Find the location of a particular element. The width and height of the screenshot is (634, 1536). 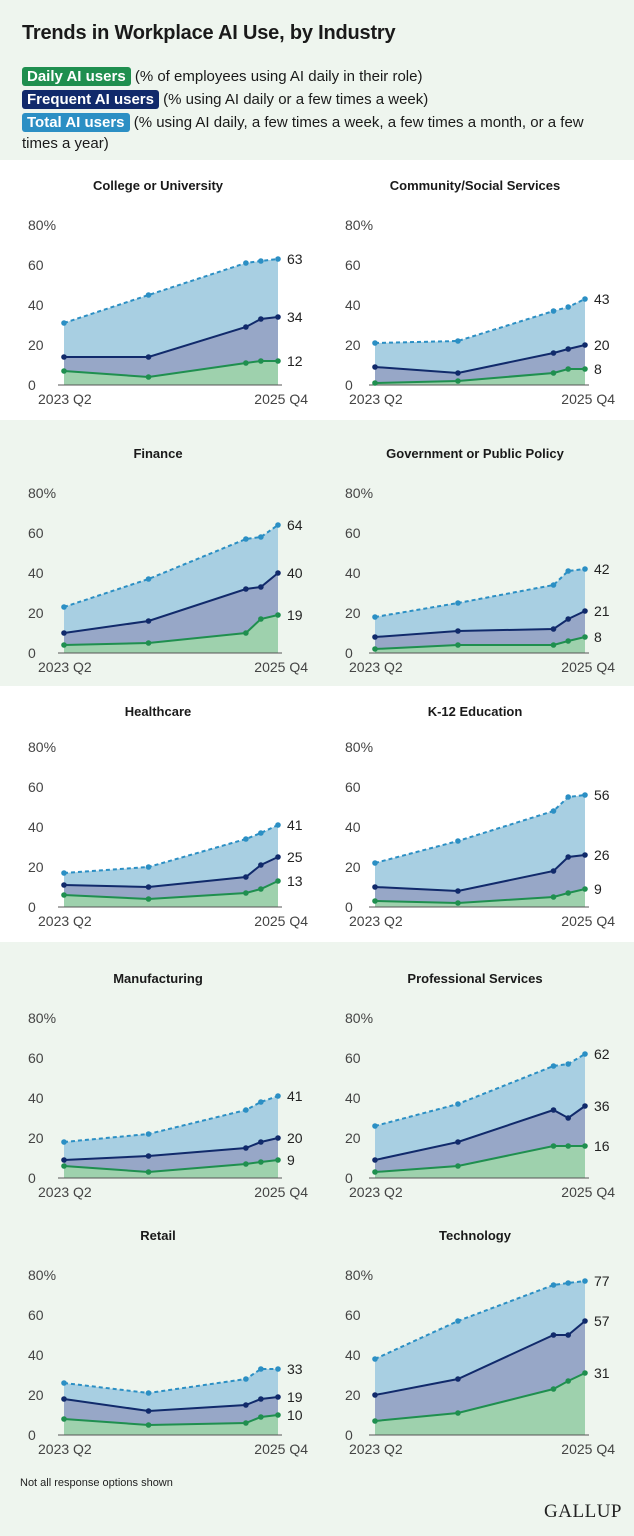

page-title: Trends in Workplace AI Use, by Industry is located at coordinates (209, 33).